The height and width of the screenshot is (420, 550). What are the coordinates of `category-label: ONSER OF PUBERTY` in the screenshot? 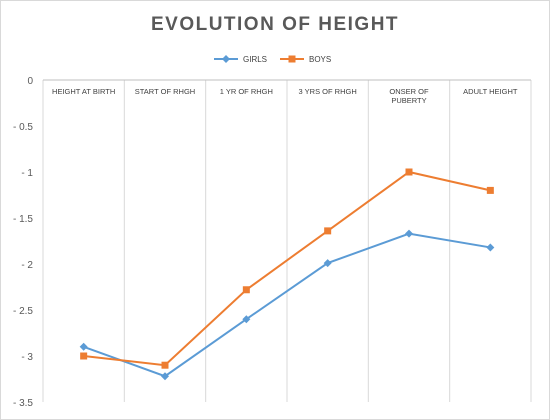 It's located at (409, 96).